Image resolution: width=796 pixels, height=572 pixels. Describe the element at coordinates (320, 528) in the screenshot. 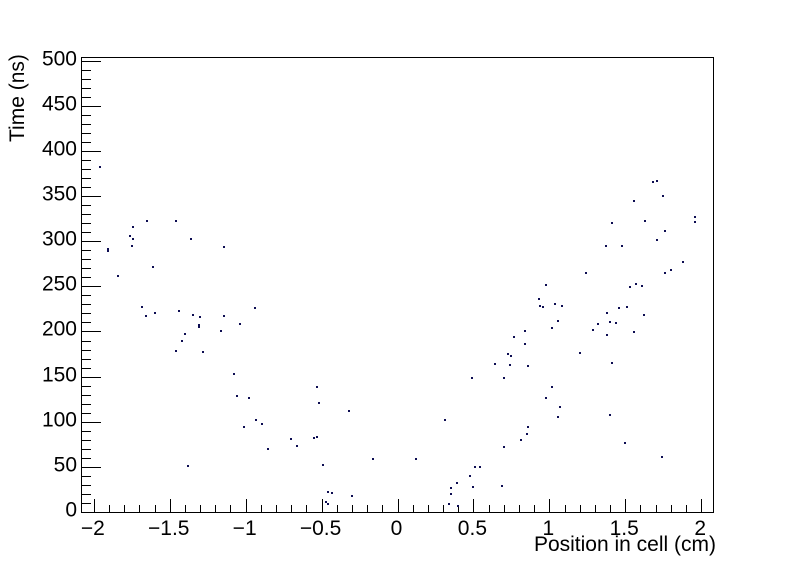

I see `x-tick-label: −0.5` at that location.